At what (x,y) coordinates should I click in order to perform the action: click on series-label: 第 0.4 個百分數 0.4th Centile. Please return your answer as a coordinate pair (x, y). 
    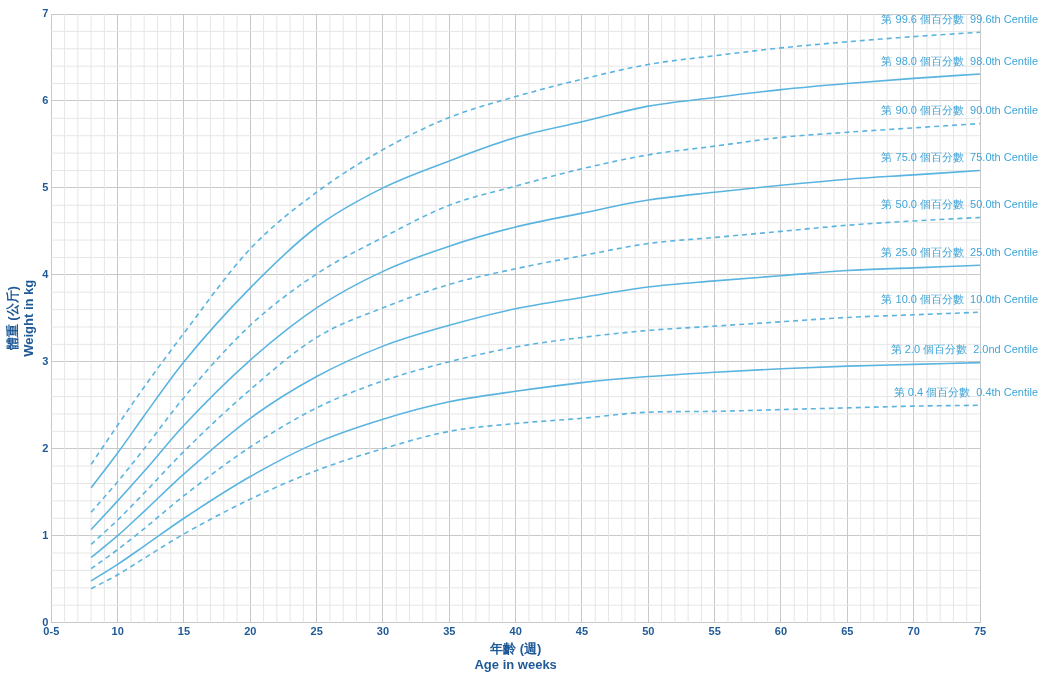
    Looking at the image, I should click on (965, 391).